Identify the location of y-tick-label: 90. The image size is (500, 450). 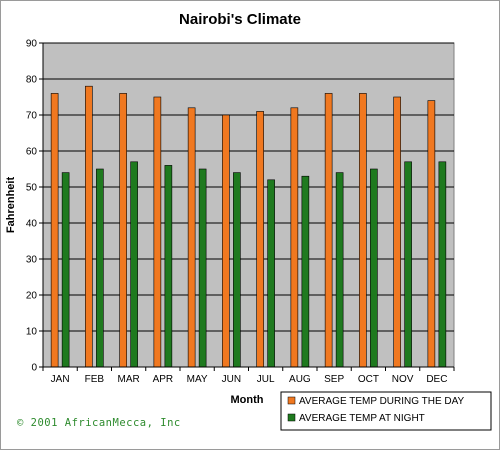
(32, 44).